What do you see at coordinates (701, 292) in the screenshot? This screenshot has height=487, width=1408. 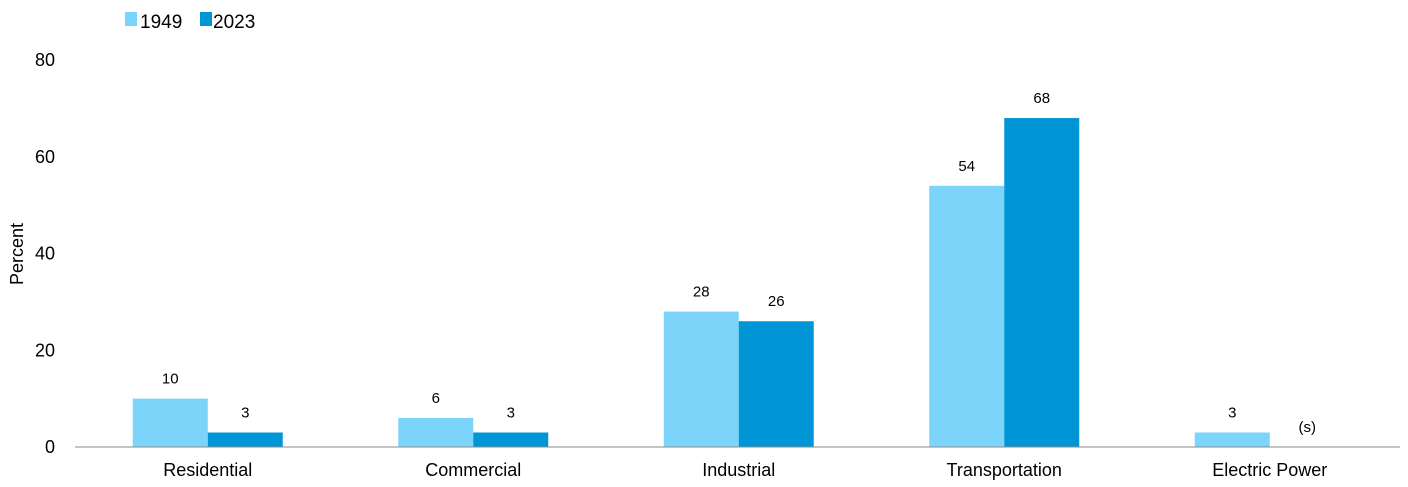 I see `data-label: 28` at bounding box center [701, 292].